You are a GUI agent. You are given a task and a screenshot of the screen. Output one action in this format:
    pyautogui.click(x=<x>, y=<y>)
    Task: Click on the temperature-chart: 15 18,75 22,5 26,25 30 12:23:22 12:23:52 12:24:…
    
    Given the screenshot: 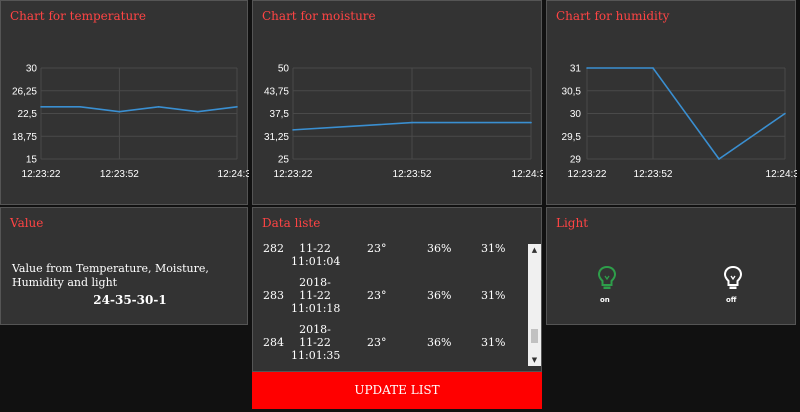 What is the action you would take?
    pyautogui.click(x=130, y=122)
    